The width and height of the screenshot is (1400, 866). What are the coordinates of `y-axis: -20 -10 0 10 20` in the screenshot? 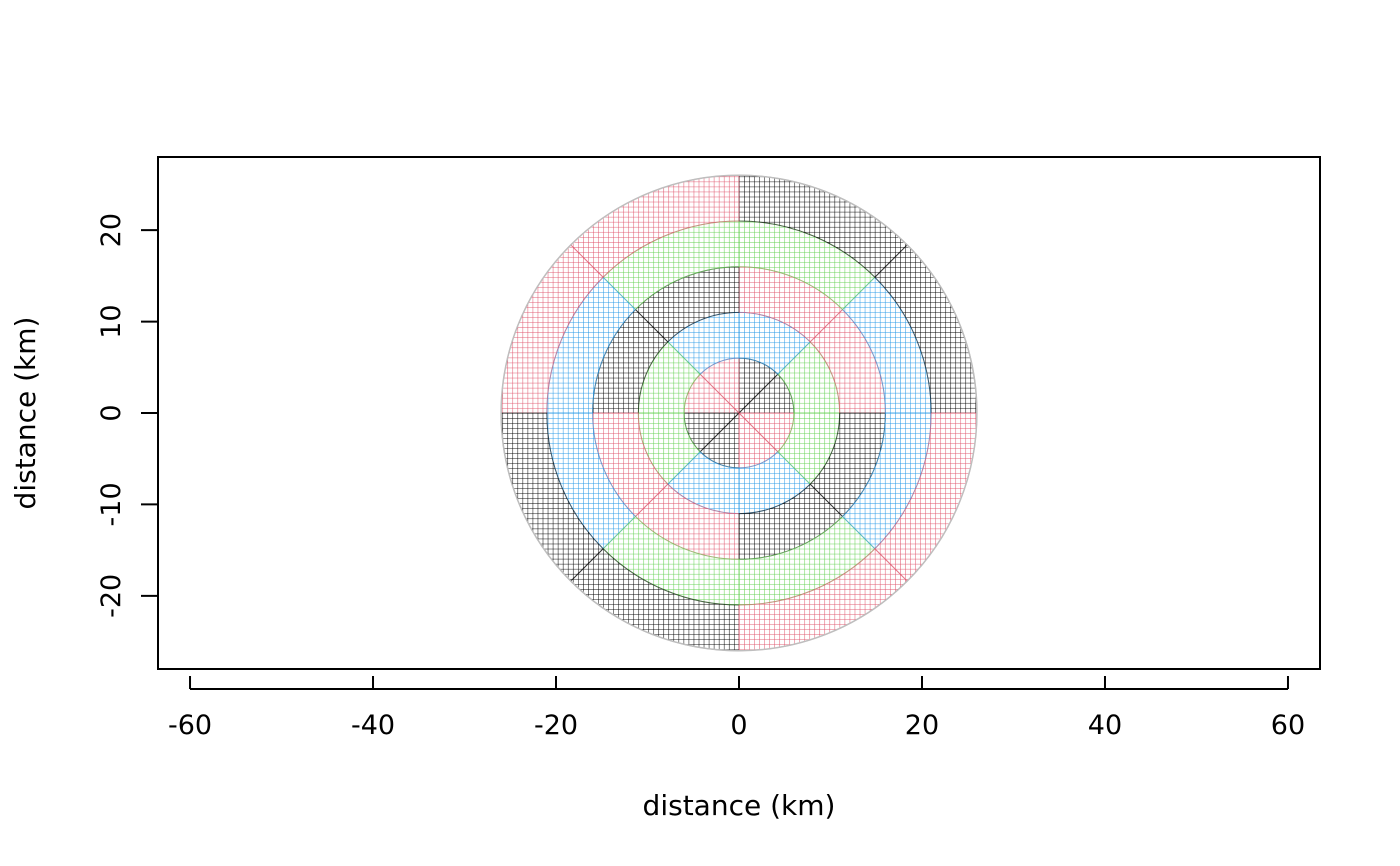 It's located at (127, 415).